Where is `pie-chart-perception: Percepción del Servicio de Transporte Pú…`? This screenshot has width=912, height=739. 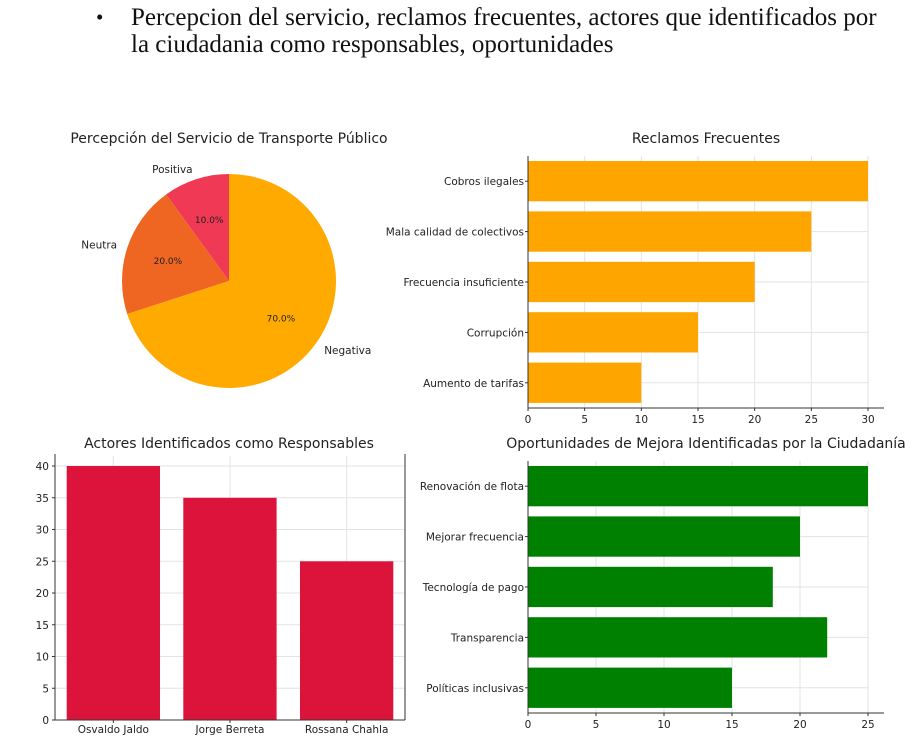 pie-chart-perception: Percepción del Servicio de Transporte Pú… is located at coordinates (229, 260).